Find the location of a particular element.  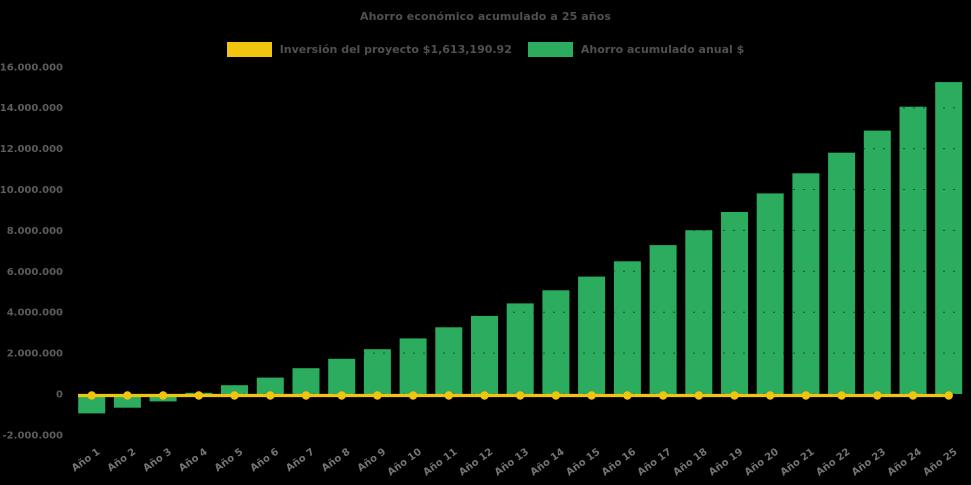

x-tick-label: Año 12 is located at coordinates (476, 463).